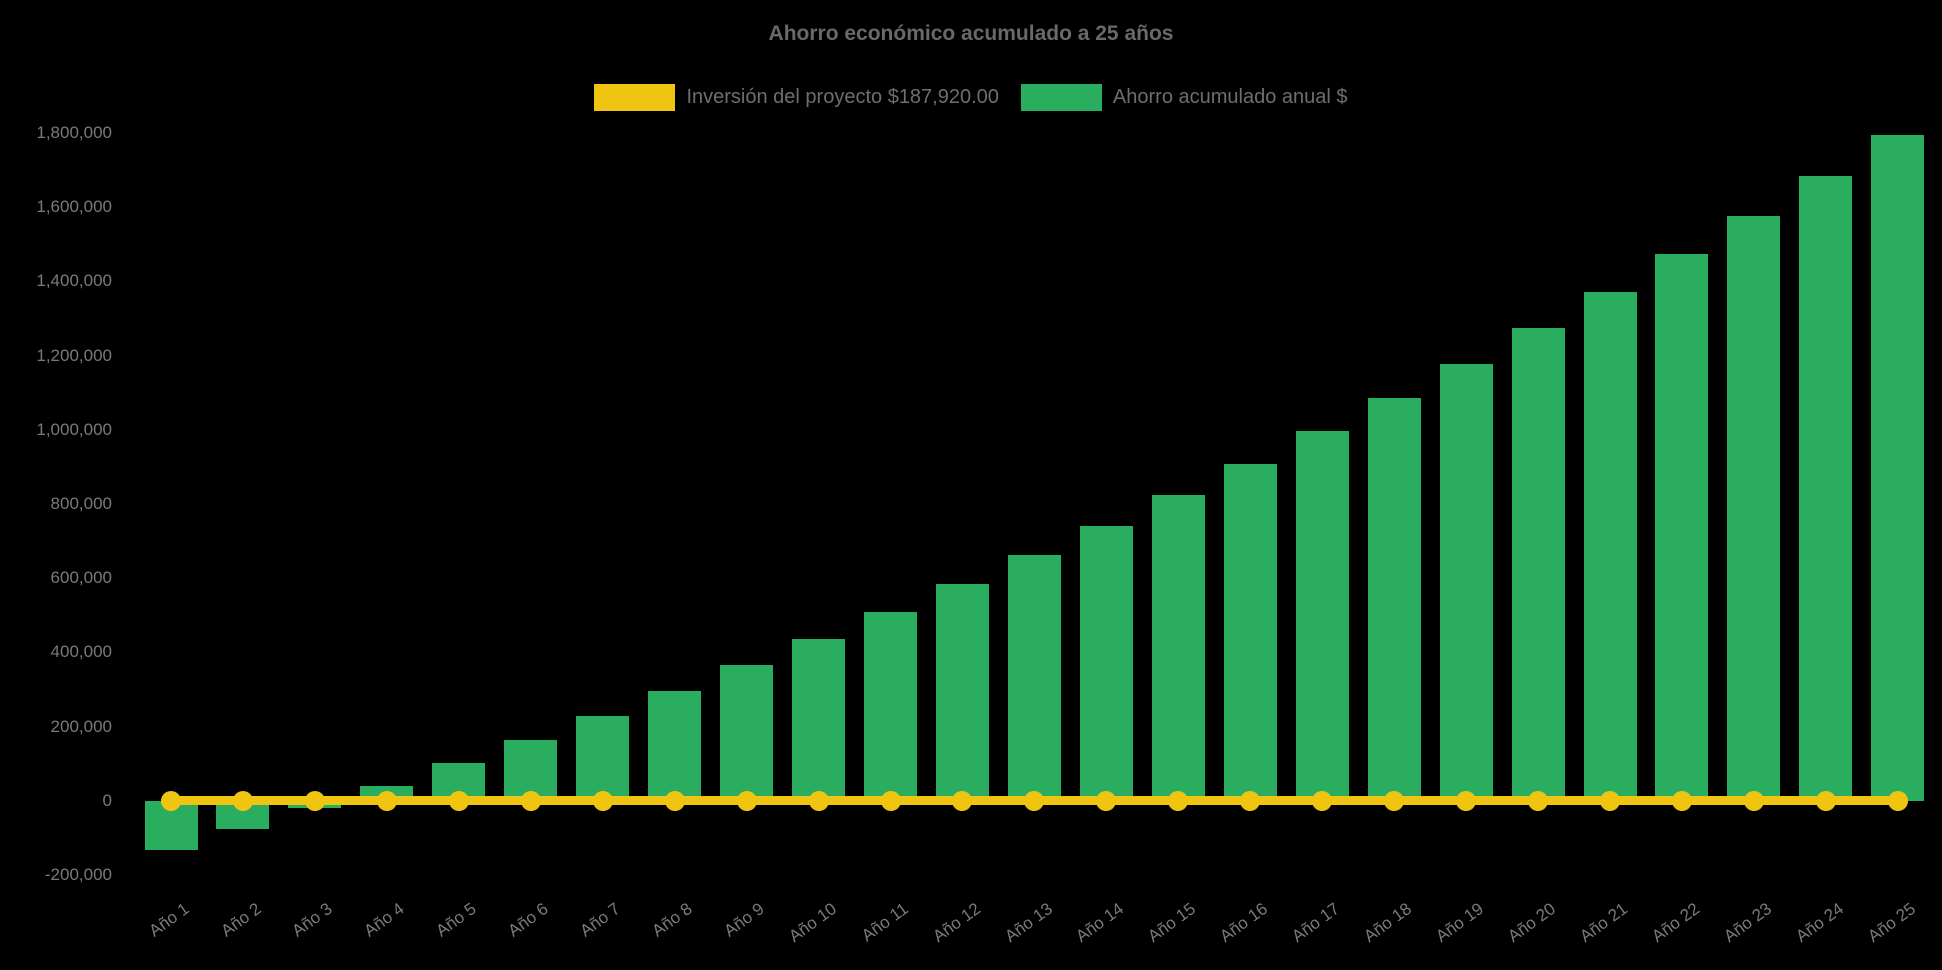  Describe the element at coordinates (74, 355) in the screenshot. I see `y-axis-tick-label: 1,200,000` at that location.